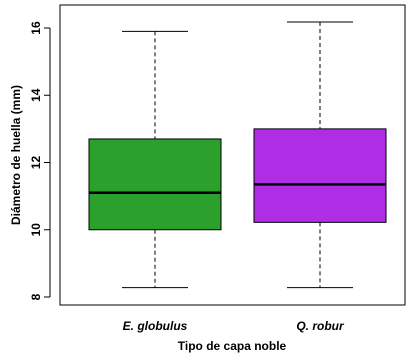  Describe the element at coordinates (36, 296) in the screenshot. I see `y-tick-label: 8` at that location.